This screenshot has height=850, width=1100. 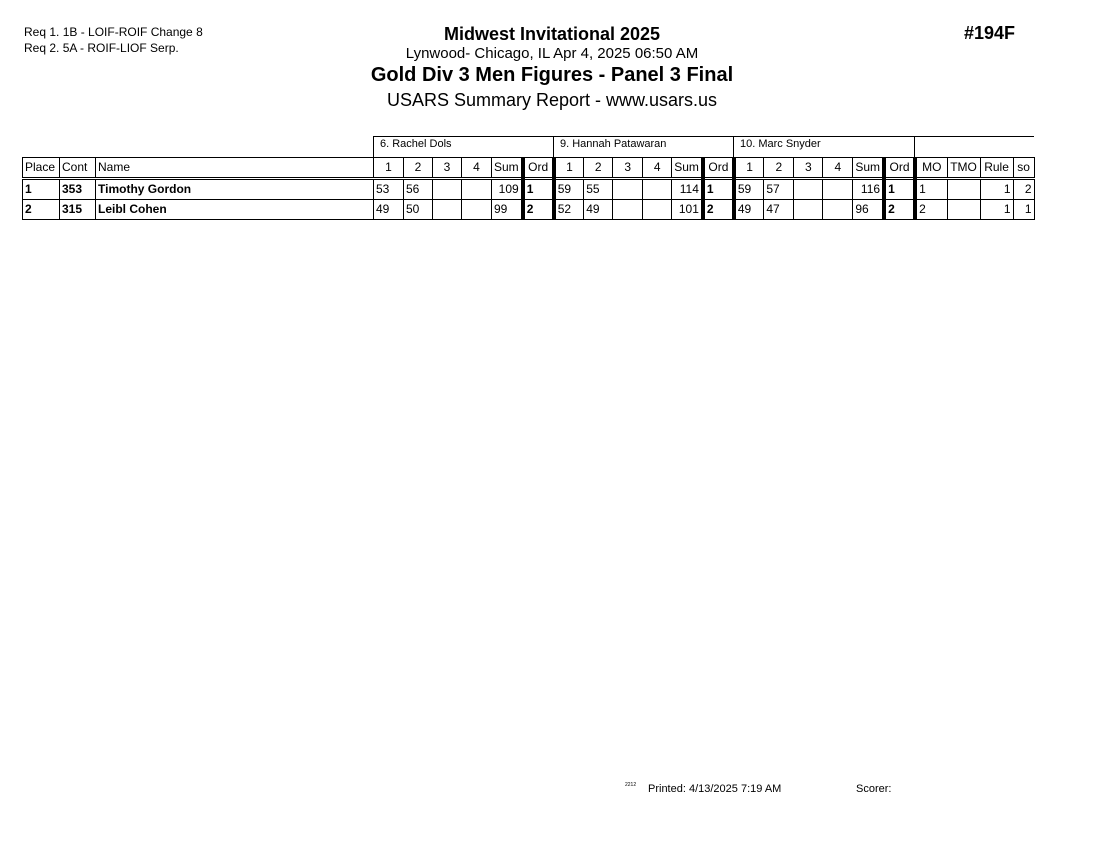 What do you see at coordinates (77, 168) in the screenshot?
I see `col-cont: Cont` at bounding box center [77, 168].